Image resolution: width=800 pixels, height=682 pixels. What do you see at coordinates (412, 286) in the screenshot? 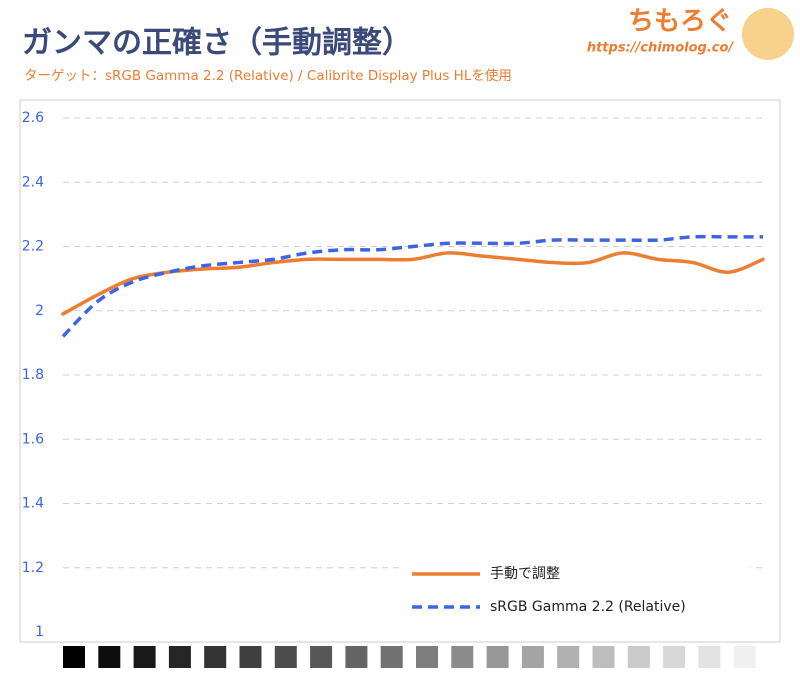
I see `series-line` at bounding box center [412, 286].